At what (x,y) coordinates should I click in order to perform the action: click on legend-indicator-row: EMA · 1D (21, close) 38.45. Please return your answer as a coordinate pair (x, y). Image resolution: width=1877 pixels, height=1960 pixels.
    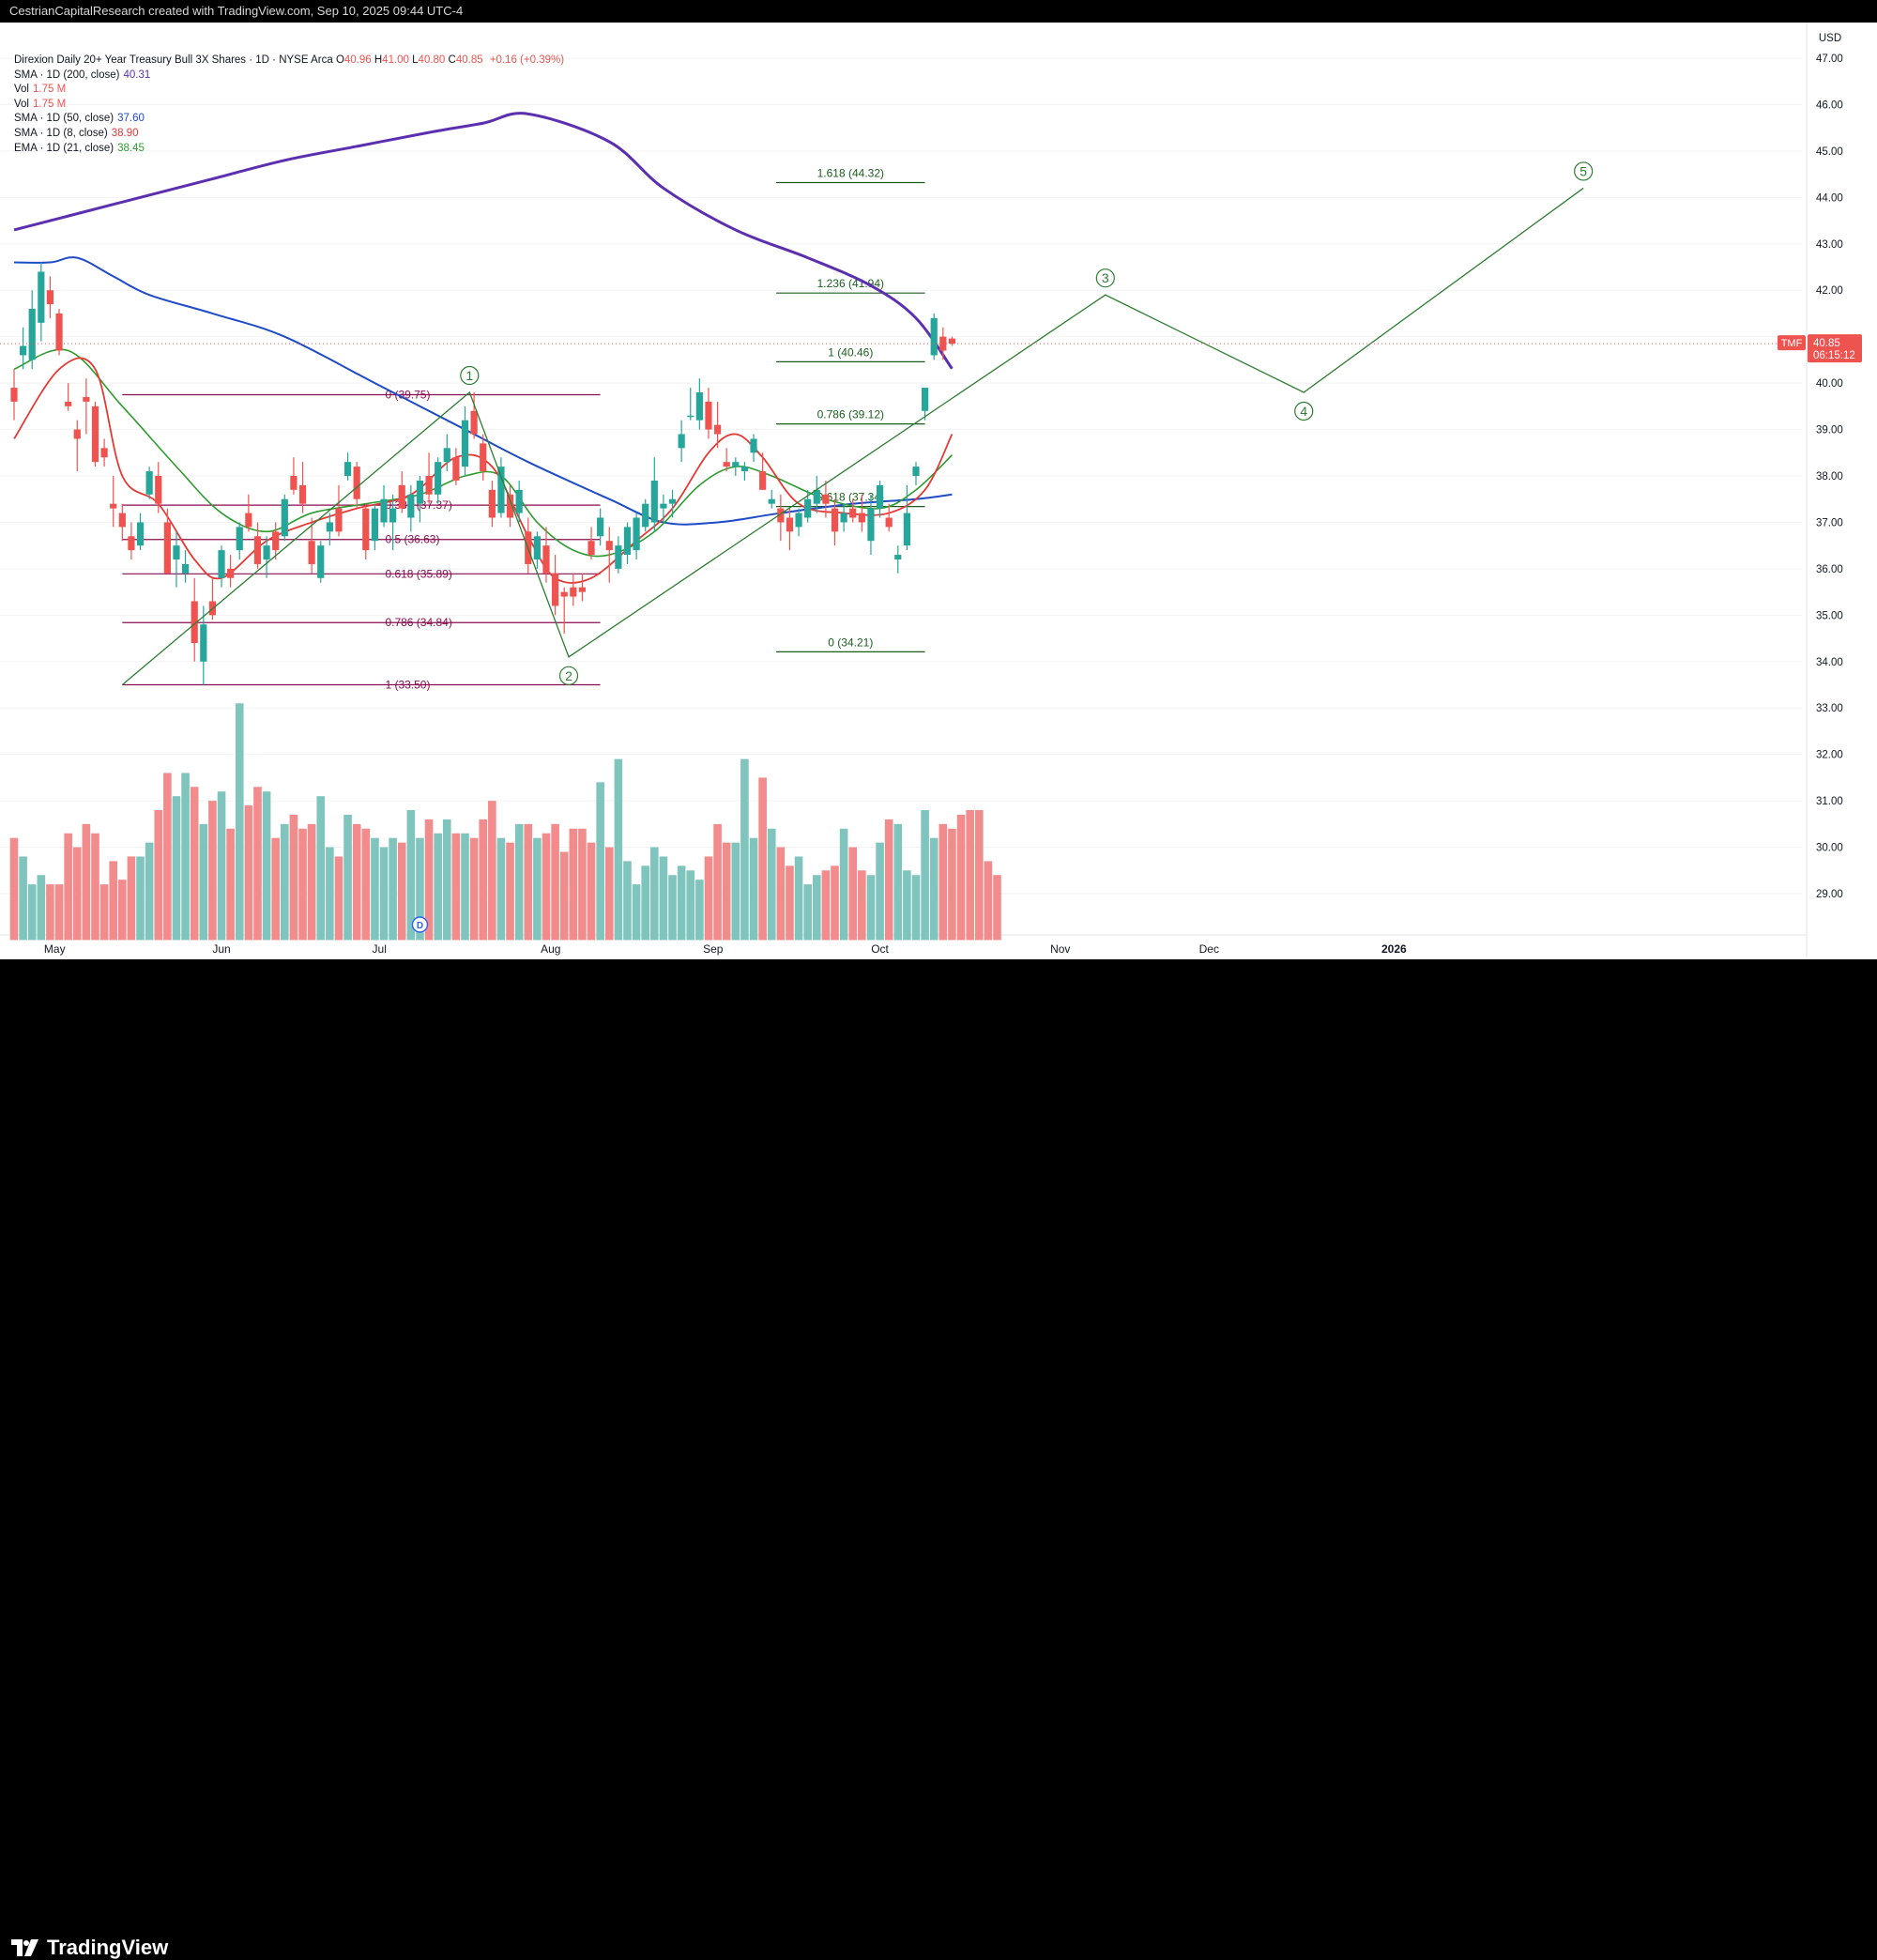
    Looking at the image, I should click on (289, 149).